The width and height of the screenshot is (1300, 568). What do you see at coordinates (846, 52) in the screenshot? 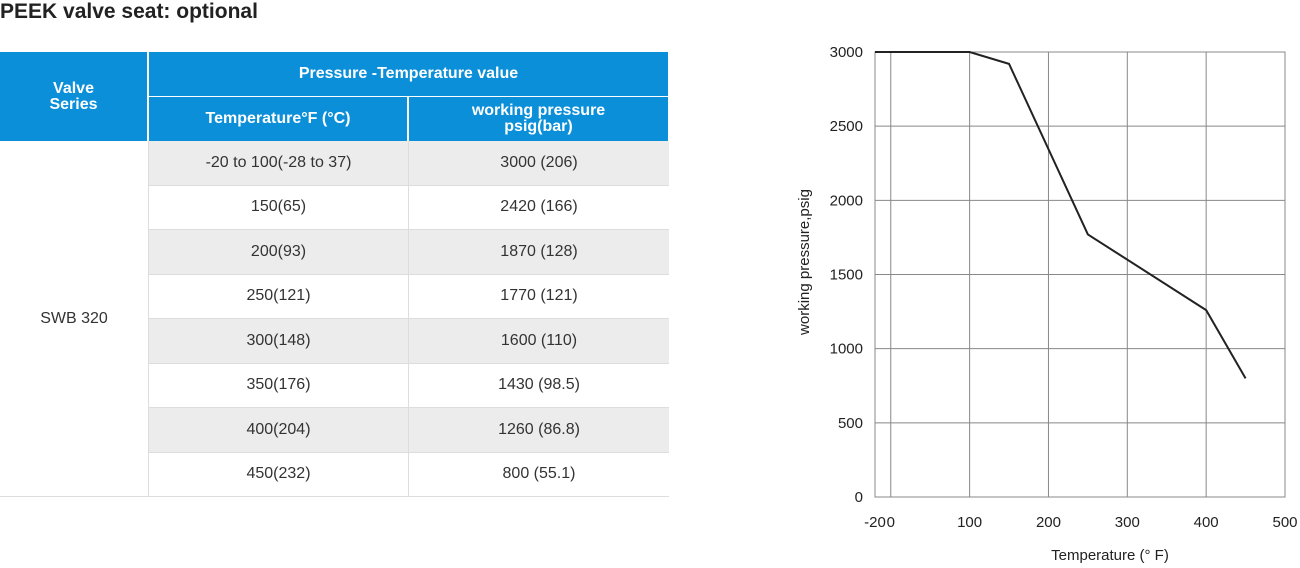
I see `y-tick-label: 3000` at bounding box center [846, 52].